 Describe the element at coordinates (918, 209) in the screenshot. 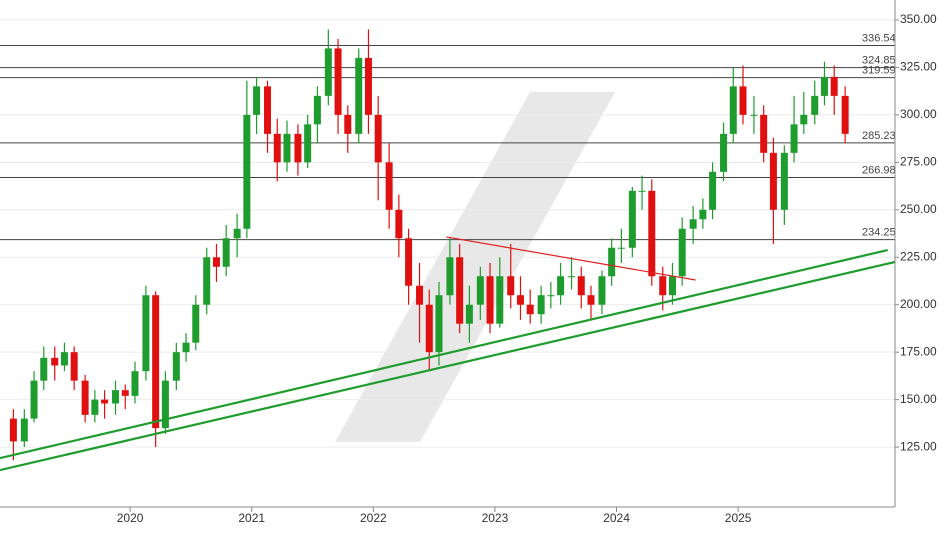

I see `y-tick-label: 250.00` at that location.